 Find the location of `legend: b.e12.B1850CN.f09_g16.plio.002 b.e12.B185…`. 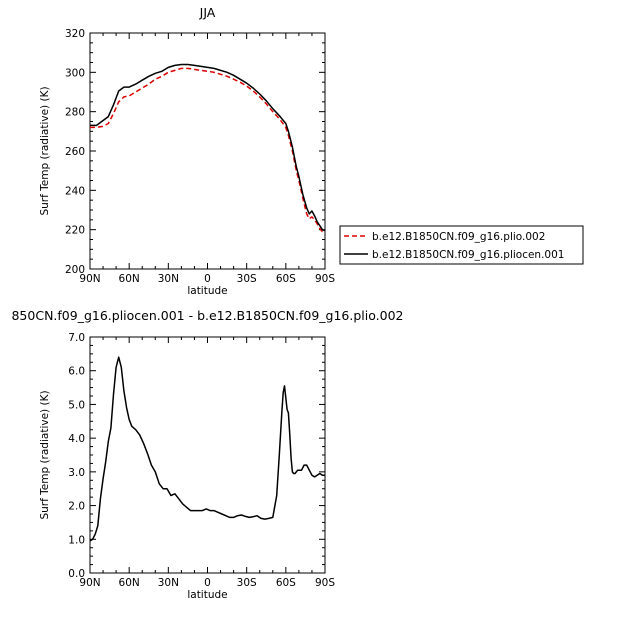

legend: b.e12.B1850CN.f09_g16.plio.002 b.e12.B185… is located at coordinates (461, 245).